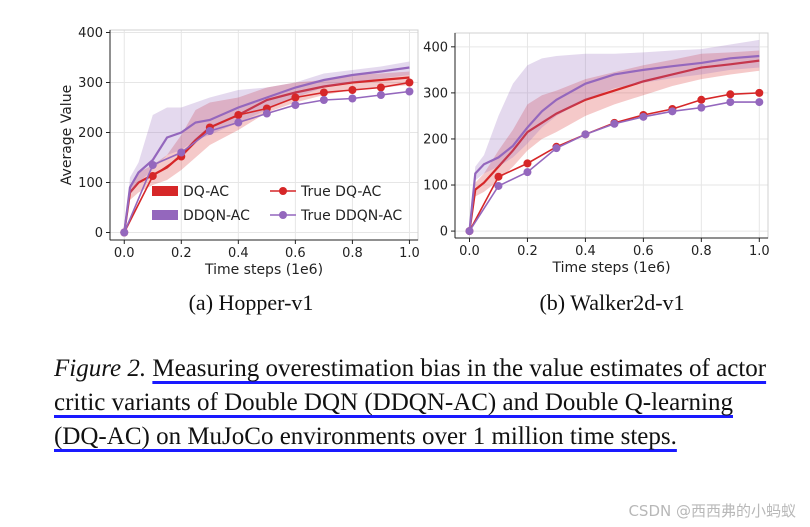 This screenshot has height=527, width=810. What do you see at coordinates (351, 216) in the screenshot?
I see `legend-label: True DDQN-AC` at bounding box center [351, 216].